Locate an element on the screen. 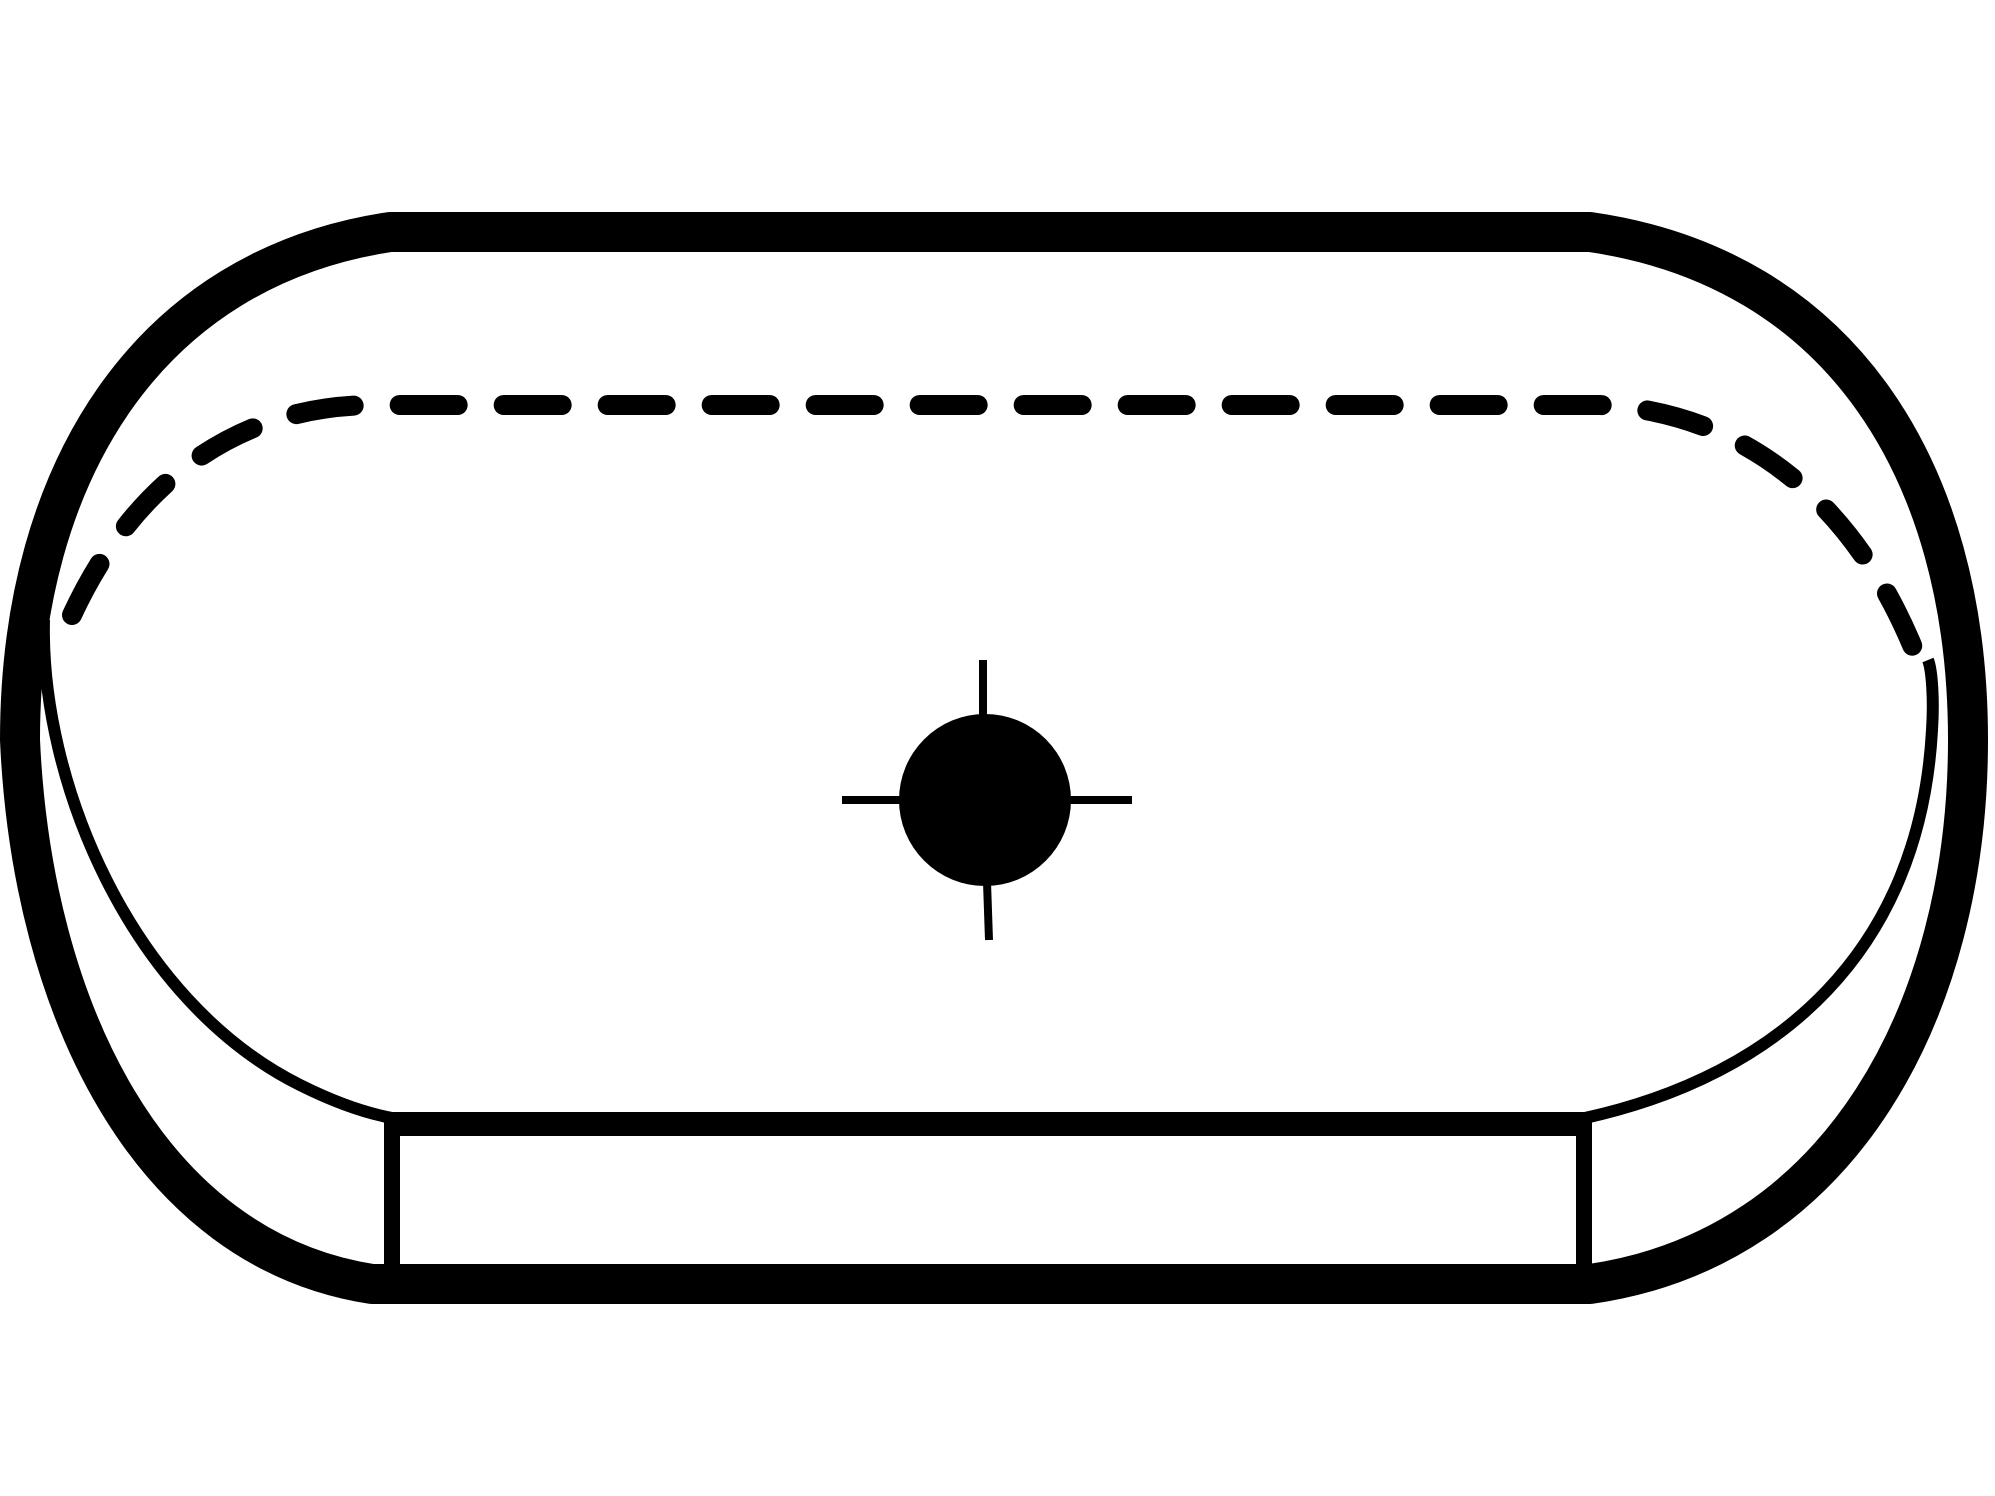 This screenshot has width=1995, height=1496. centerline-cross is located at coordinates (987, 800).